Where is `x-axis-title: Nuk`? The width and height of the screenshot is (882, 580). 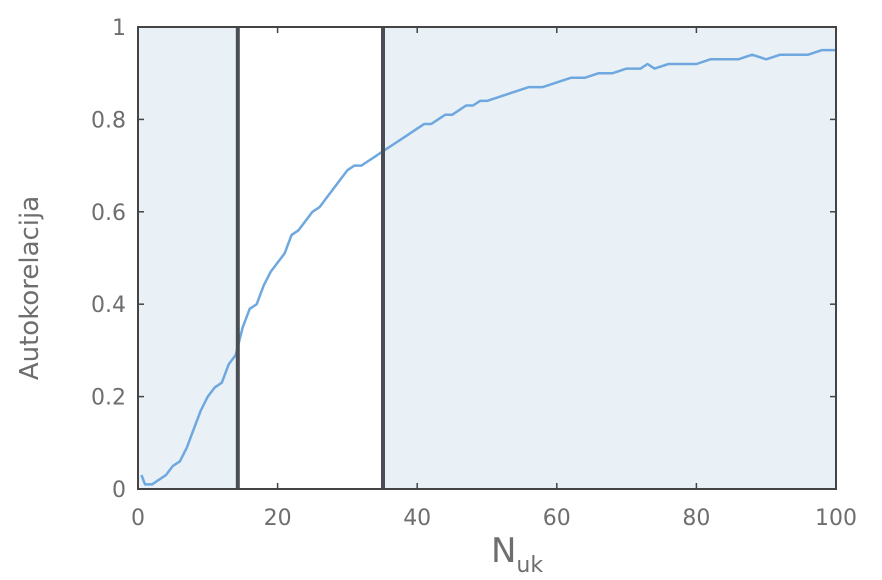
x-axis-title: Nuk is located at coordinates (517, 554).